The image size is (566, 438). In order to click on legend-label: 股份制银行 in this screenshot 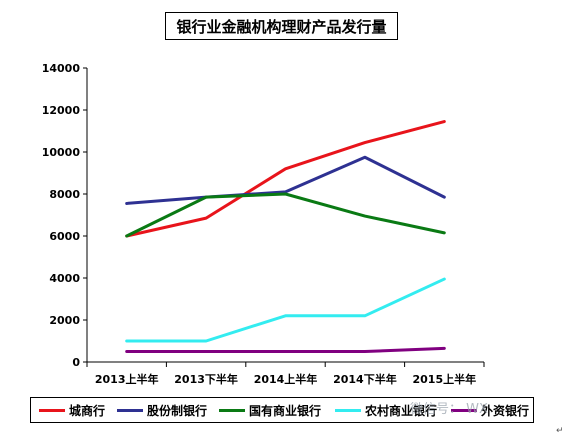, I will do `click(177, 410)`.